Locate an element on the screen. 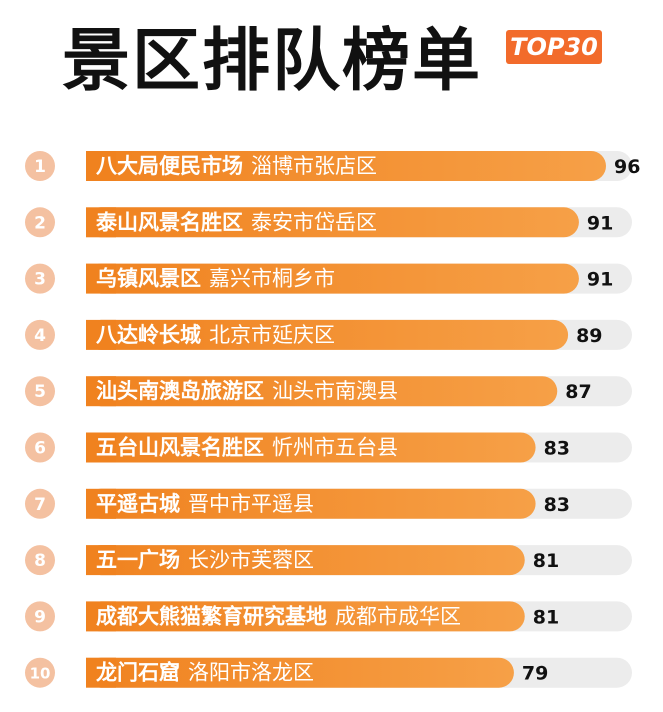  row-label: 五台山风景名胜区 忻州市五台县 is located at coordinates (247, 448).